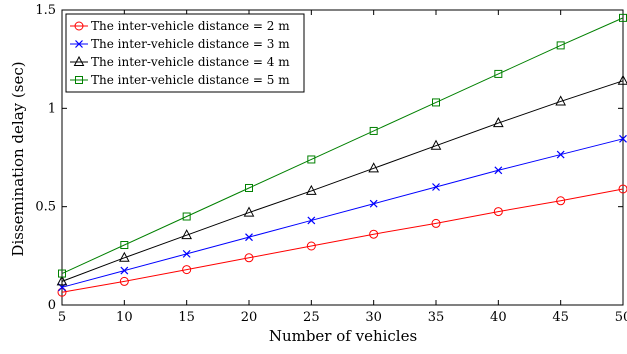 Image resolution: width=627 pixels, height=354 pixels. I want to click on x-tick-label: 45, so click(560, 317).